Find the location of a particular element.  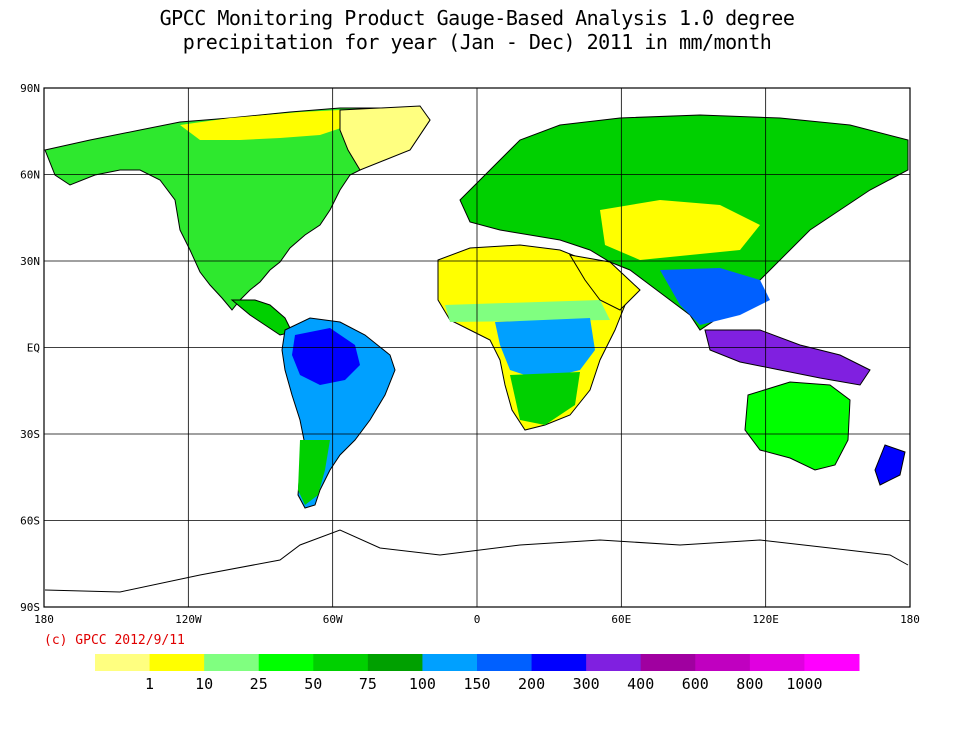

lon-tick-label: 60E is located at coordinates (621, 619).